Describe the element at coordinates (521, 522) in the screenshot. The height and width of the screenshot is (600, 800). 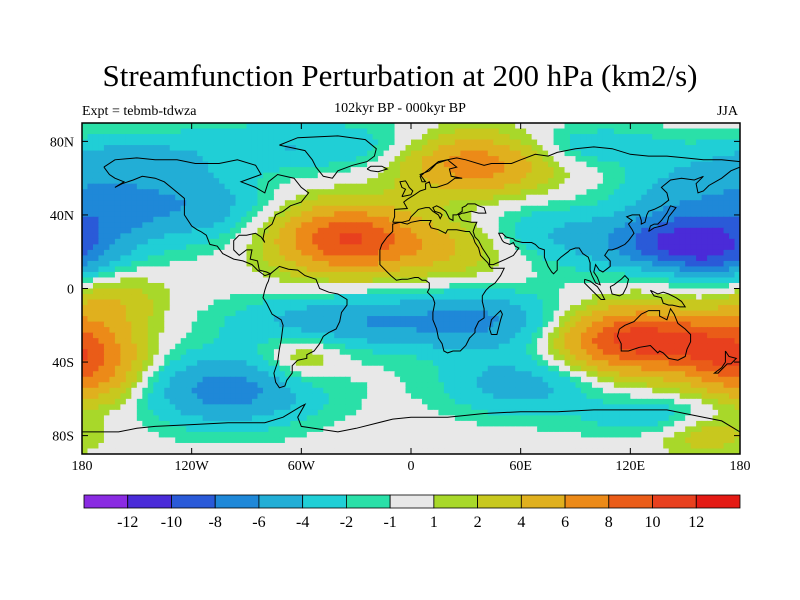
I see `colorbar-label: 4` at that location.